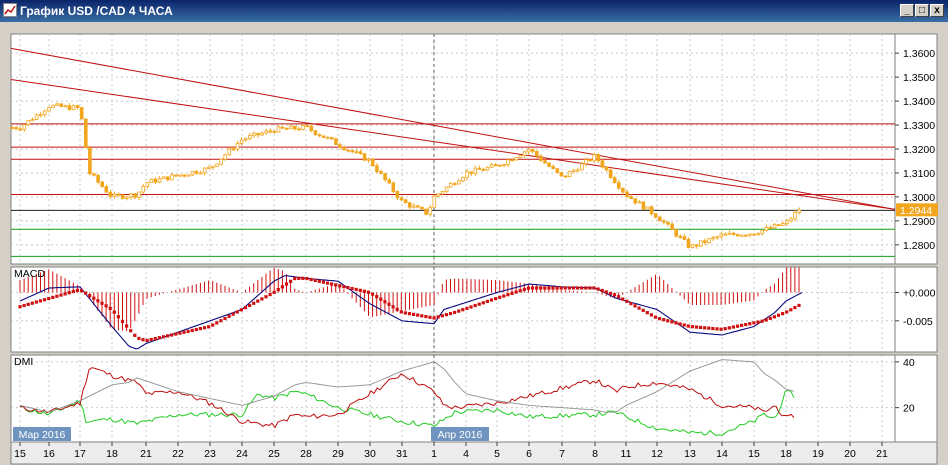 The height and width of the screenshot is (465, 948). I want to click on maximize-button: □, so click(922, 10).